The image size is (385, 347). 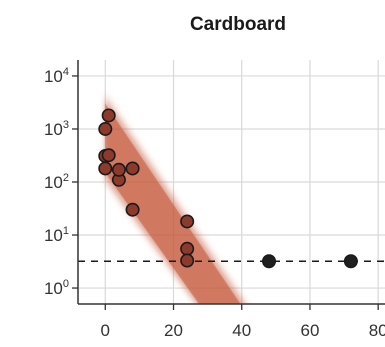 What do you see at coordinates (56, 76) in the screenshot?
I see `y-tick-label: 10⁴` at bounding box center [56, 76].